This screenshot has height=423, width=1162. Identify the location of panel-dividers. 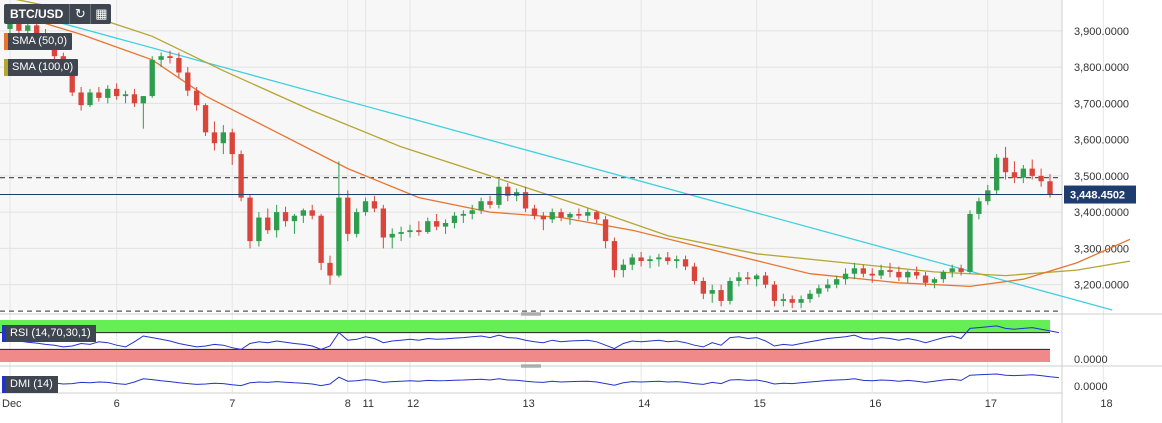
(581, 340).